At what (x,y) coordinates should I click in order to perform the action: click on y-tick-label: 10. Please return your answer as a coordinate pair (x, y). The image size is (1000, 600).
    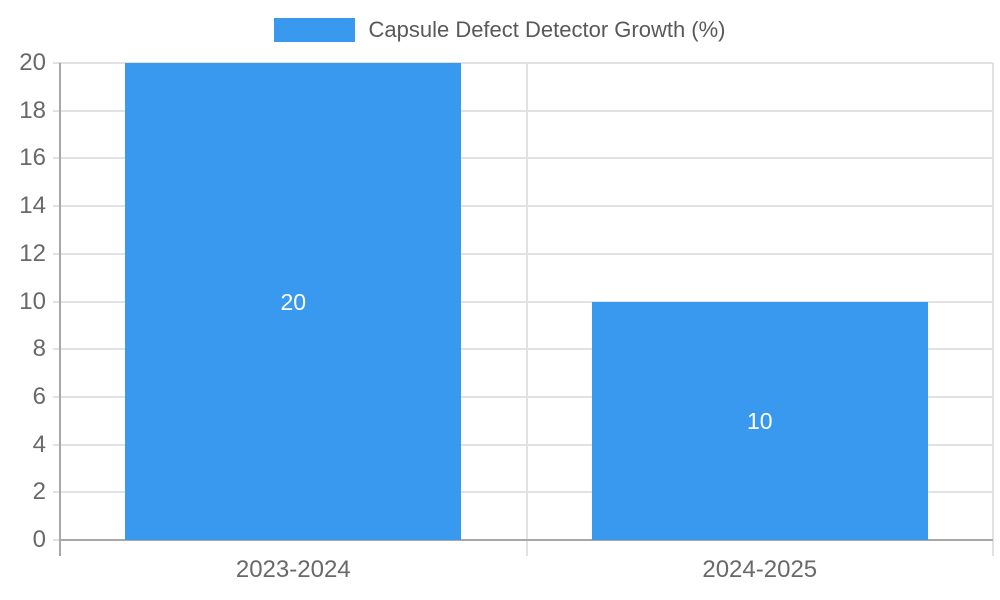
    Looking at the image, I should click on (32, 301).